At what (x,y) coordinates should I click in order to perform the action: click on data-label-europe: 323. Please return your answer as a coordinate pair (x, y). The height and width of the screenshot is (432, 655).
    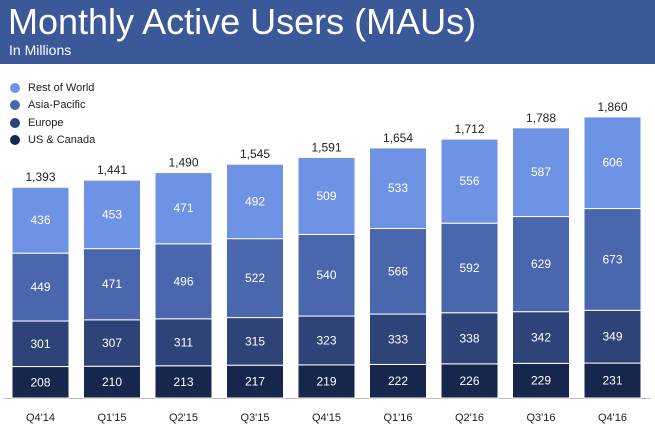
    Looking at the image, I should click on (326, 340).